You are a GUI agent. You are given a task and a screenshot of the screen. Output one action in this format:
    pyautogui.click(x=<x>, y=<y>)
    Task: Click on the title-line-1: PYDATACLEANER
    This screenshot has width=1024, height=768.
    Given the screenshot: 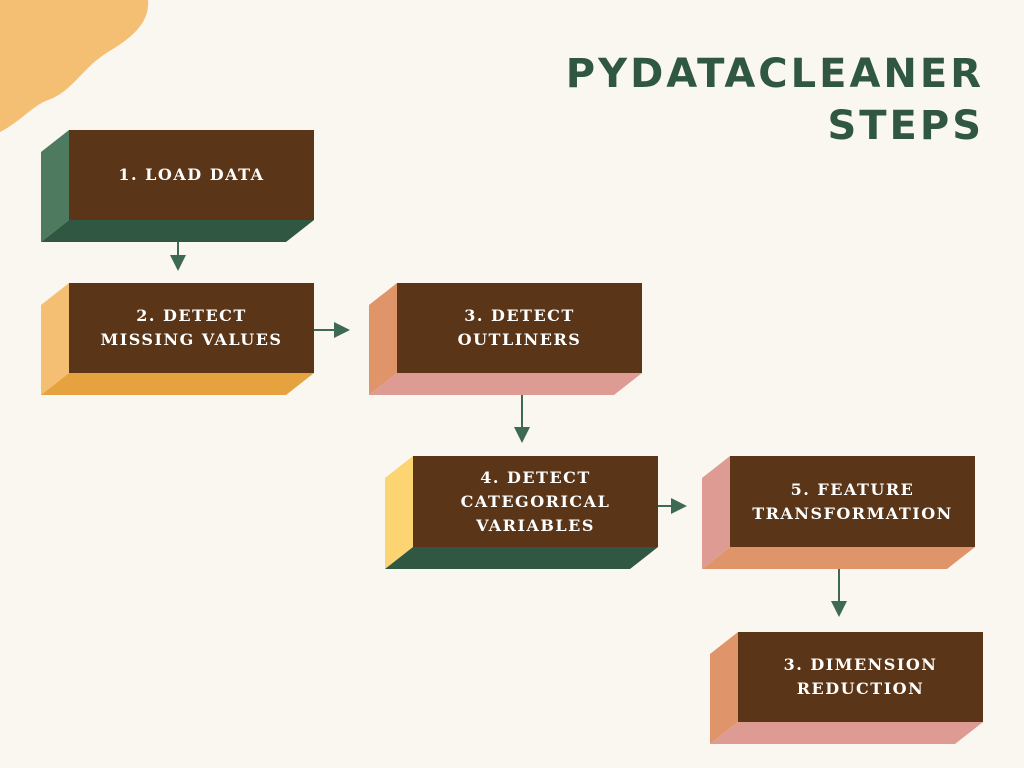 What is the action you would take?
    pyautogui.click(x=774, y=74)
    